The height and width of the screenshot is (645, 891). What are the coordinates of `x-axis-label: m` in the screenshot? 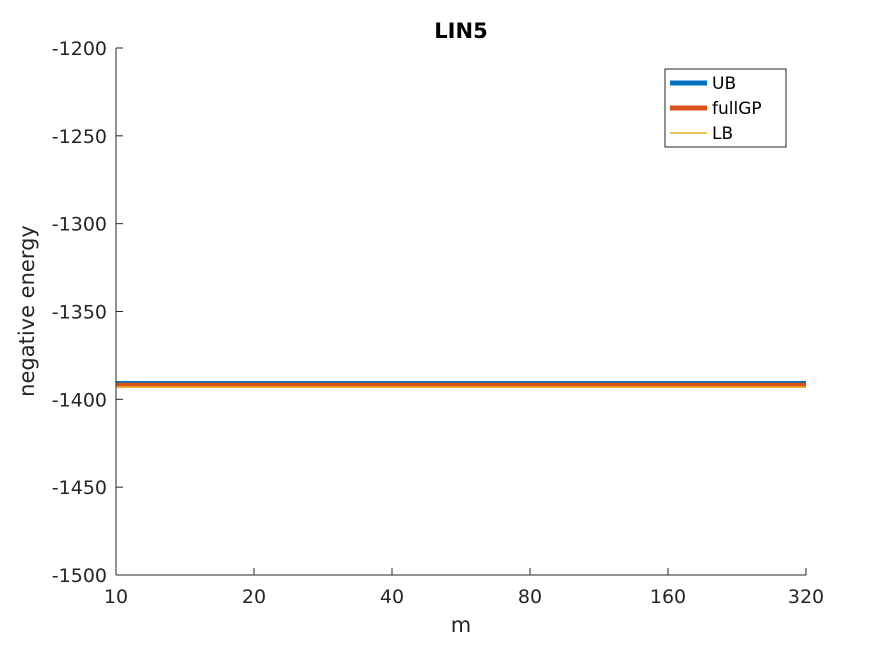 It's located at (461, 625).